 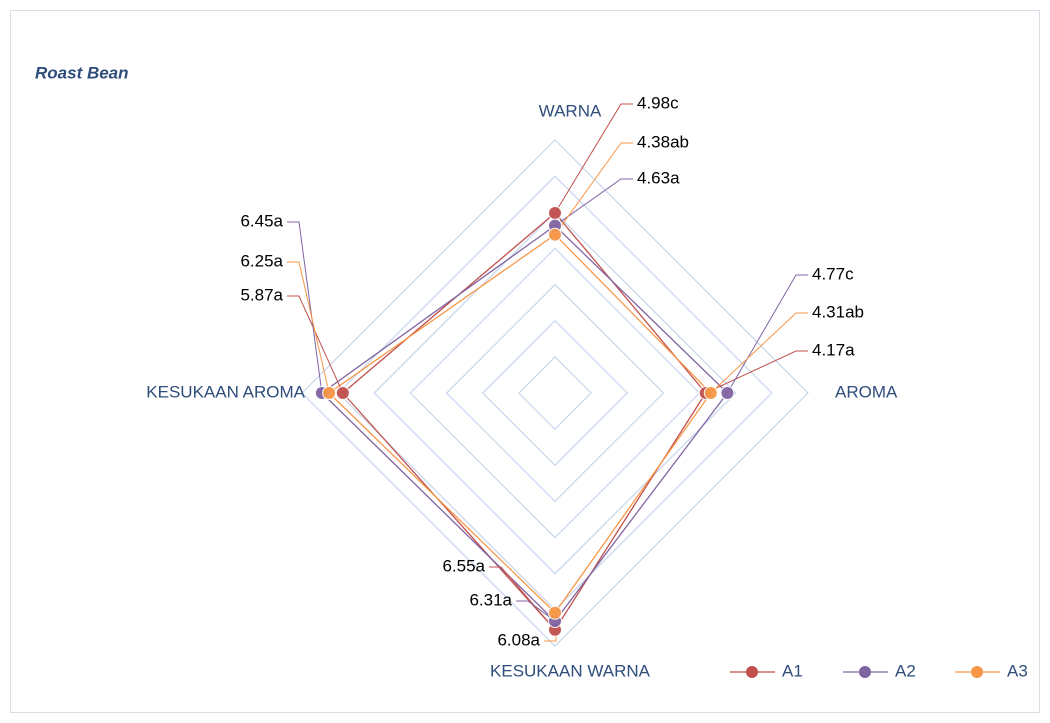 I want to click on data-label: 4.38ab, so click(x=663, y=141).